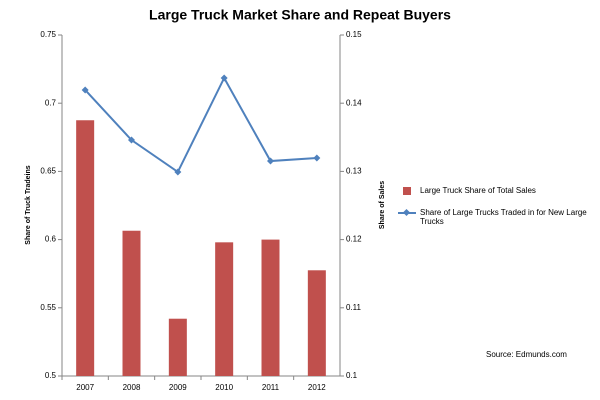  I want to click on y2-axis-title: Share of Sales, so click(382, 205).